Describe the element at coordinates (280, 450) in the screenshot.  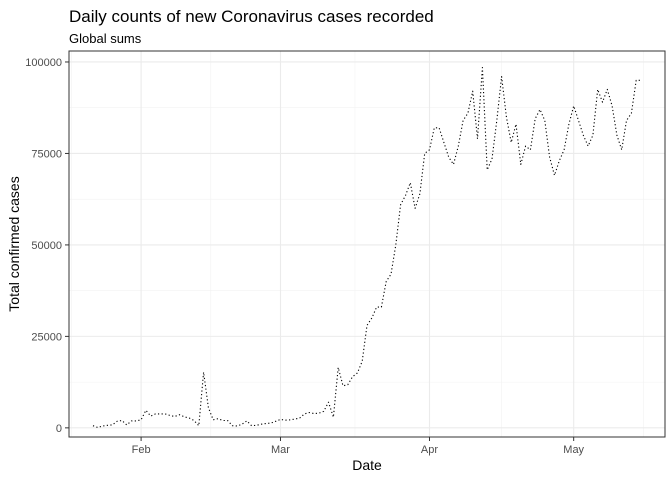
I see `x-tick-label: Mar` at that location.